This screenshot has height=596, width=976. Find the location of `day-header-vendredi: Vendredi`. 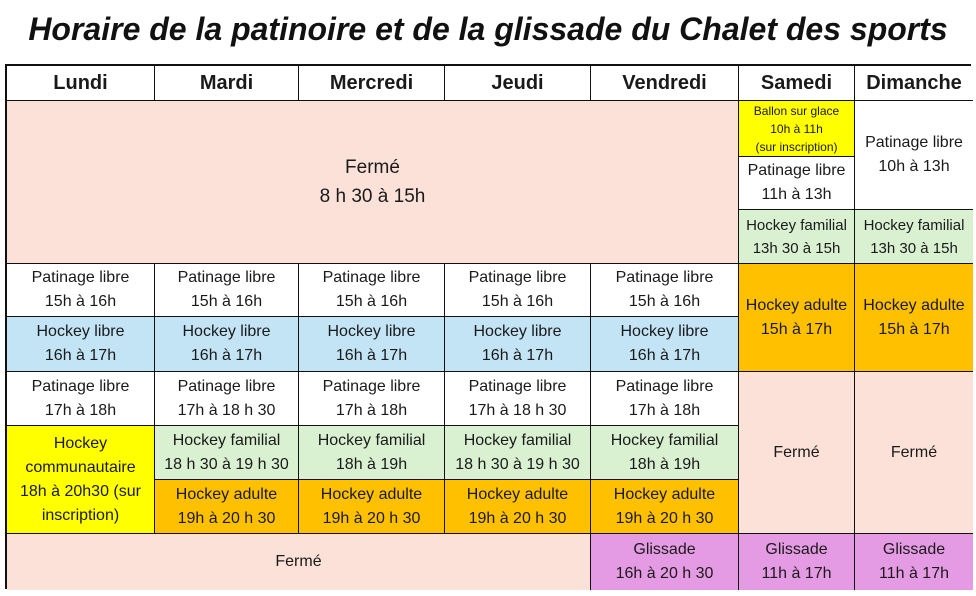

day-header-vendredi: Vendredi is located at coordinates (665, 83).